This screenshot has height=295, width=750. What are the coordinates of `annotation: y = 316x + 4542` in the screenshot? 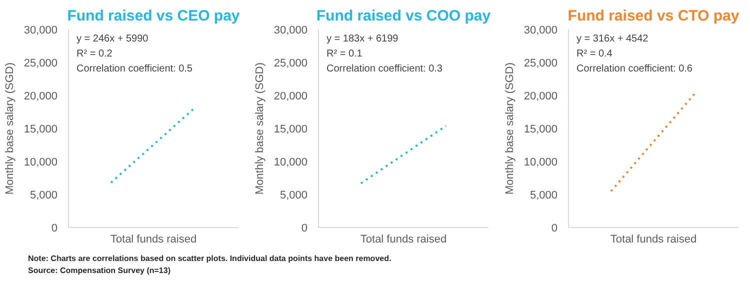 It's located at (612, 39).